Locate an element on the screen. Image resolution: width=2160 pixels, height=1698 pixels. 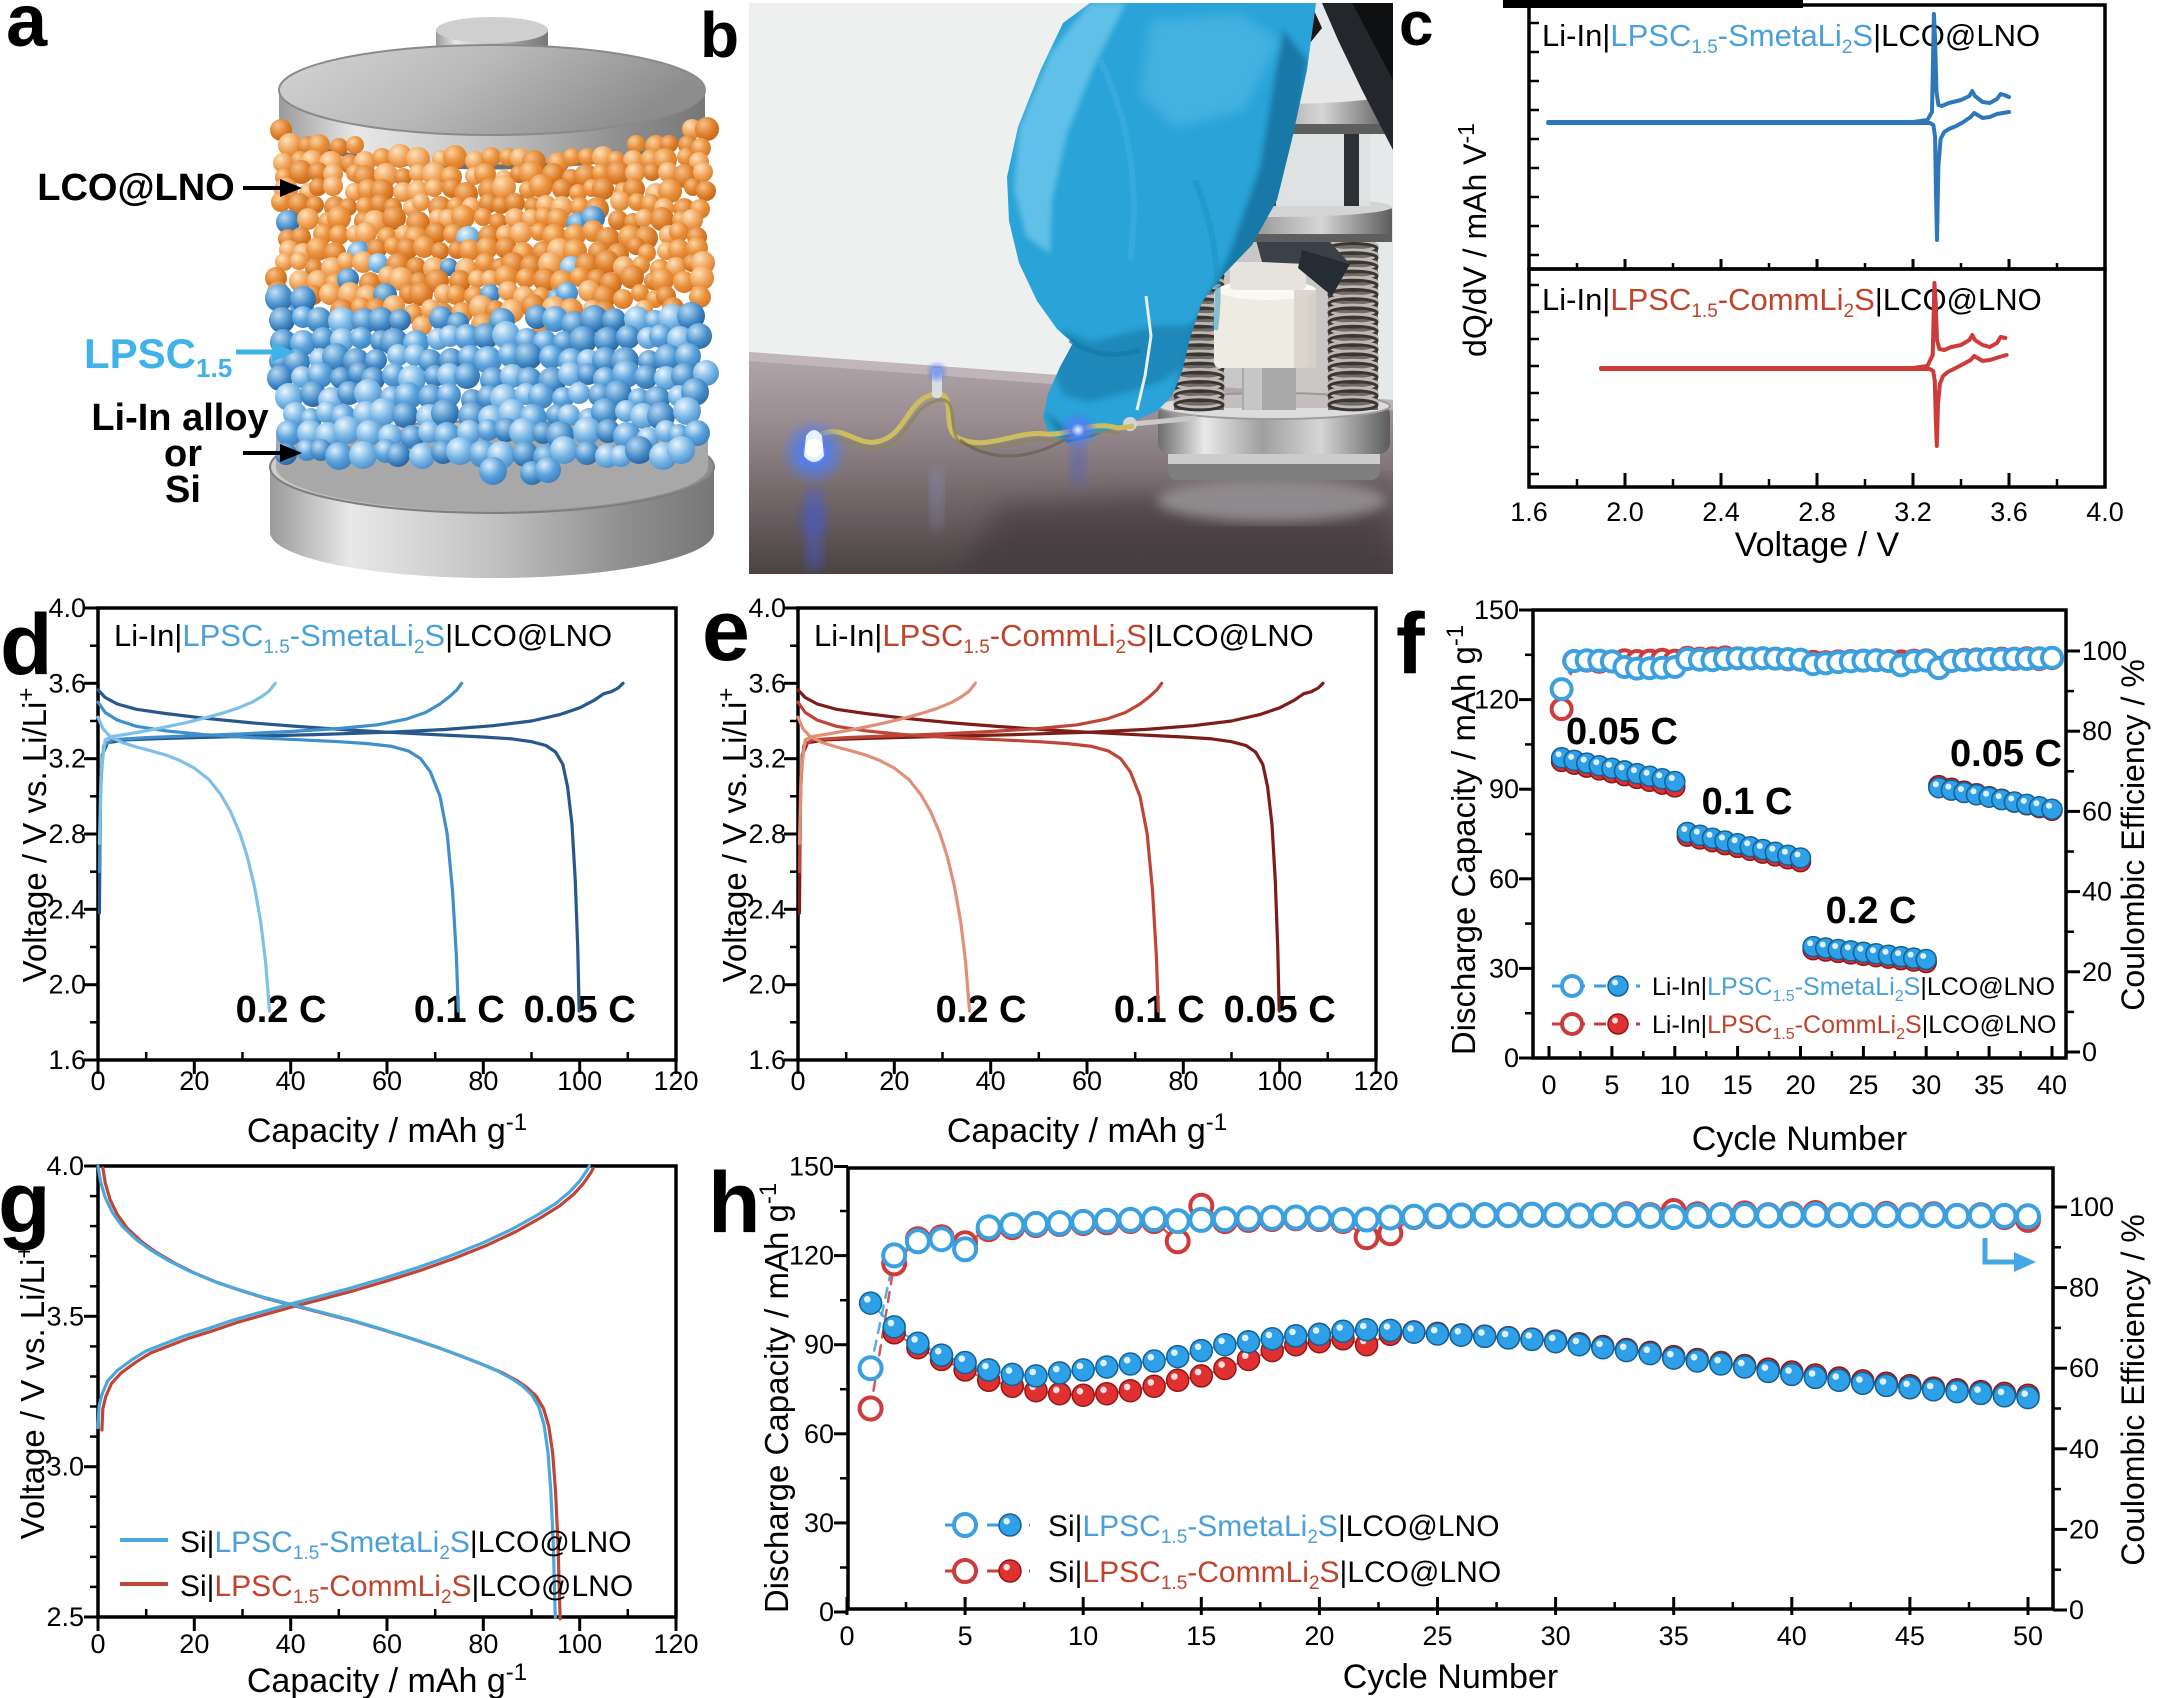
svg-text: g is located at coordinates (25, 1203).